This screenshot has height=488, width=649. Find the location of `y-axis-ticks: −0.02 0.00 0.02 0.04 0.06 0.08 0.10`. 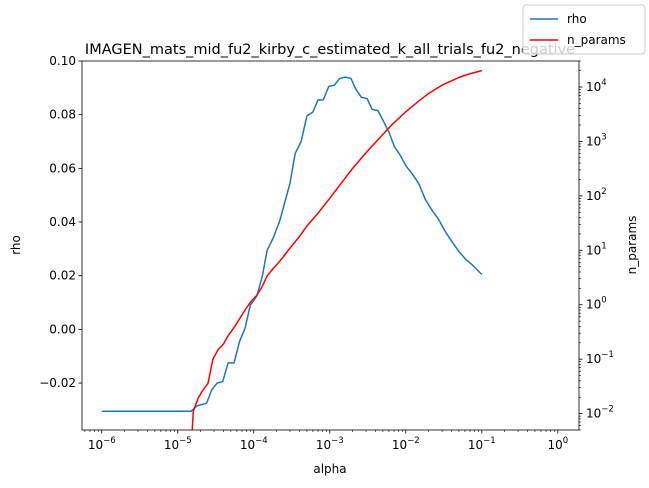

y-axis-ticks: −0.02 0.00 0.02 0.04 0.06 0.08 0.10 is located at coordinates (60, 222).